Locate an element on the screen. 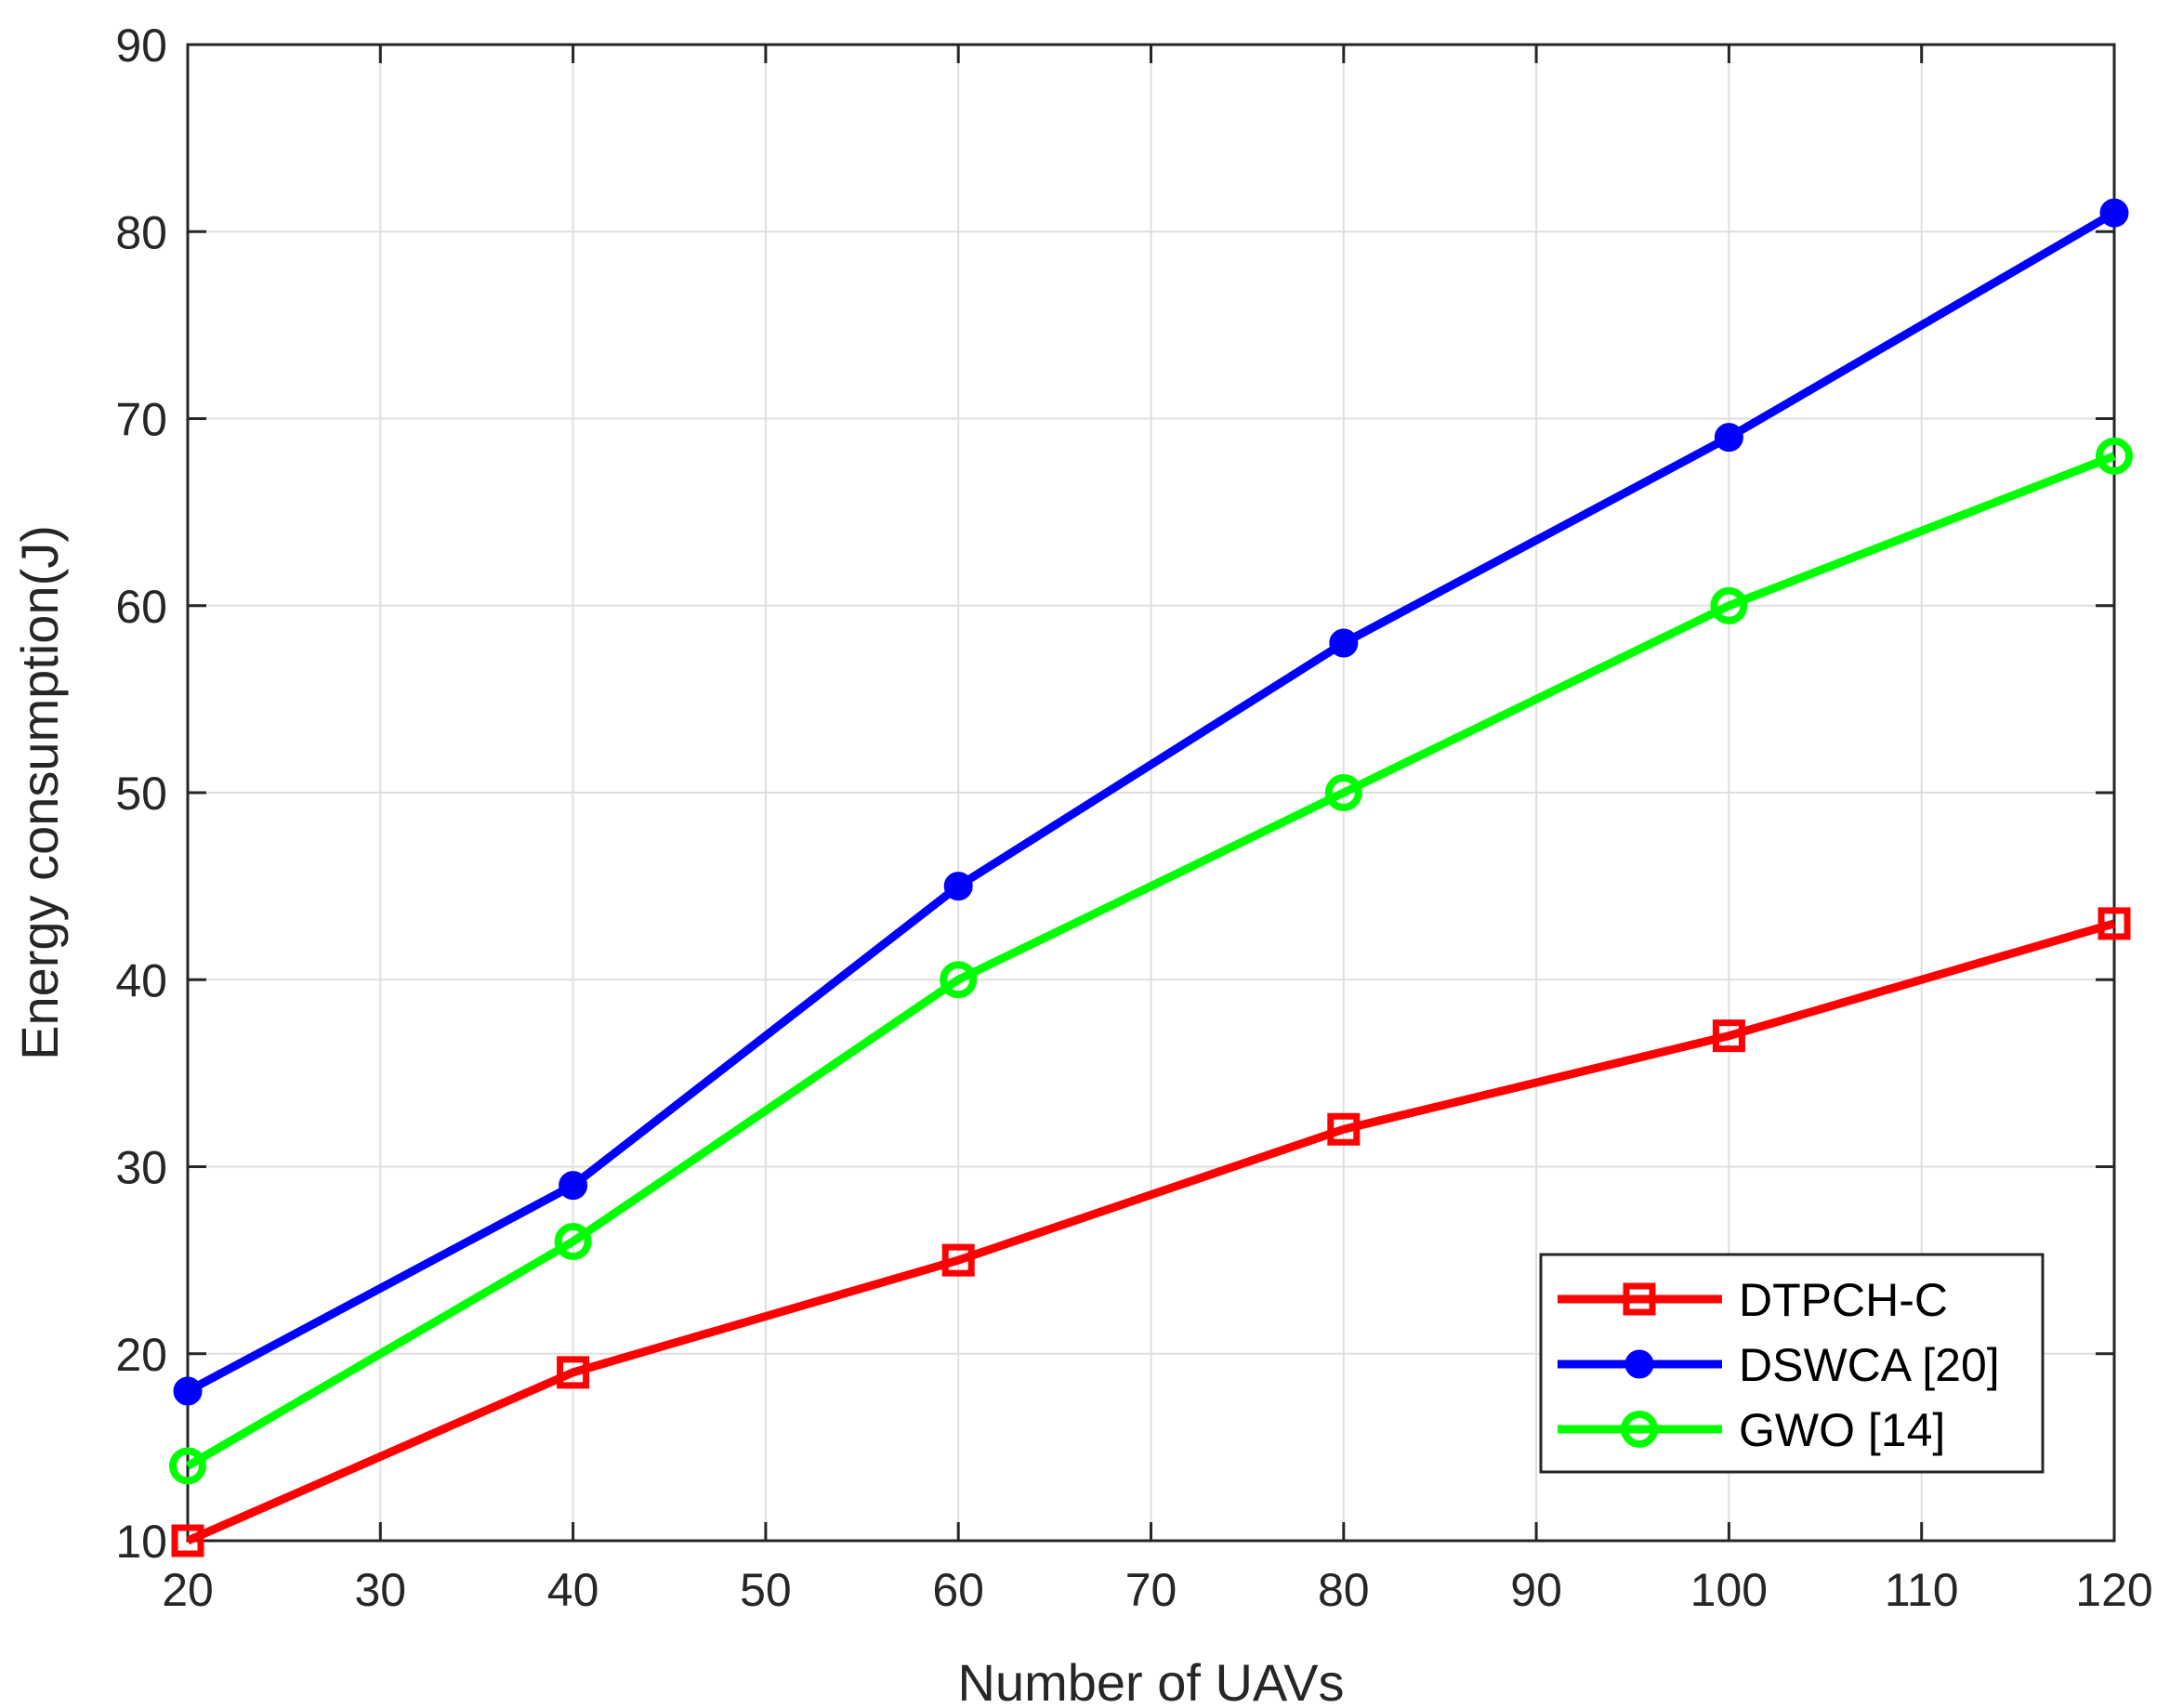 This screenshot has height=1708, width=2170. x-tick-label: 110 is located at coordinates (1922, 1590).